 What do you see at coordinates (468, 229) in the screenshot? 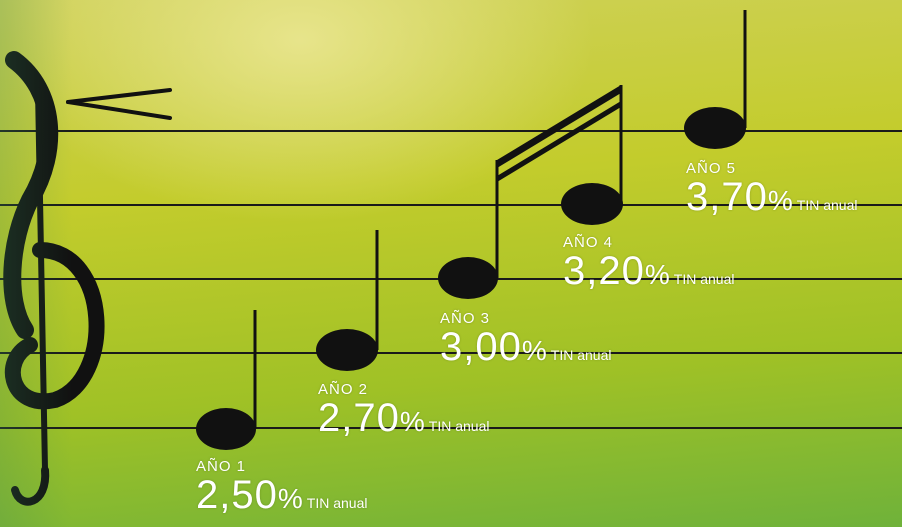
I see `music-note-3-icon` at bounding box center [468, 229].